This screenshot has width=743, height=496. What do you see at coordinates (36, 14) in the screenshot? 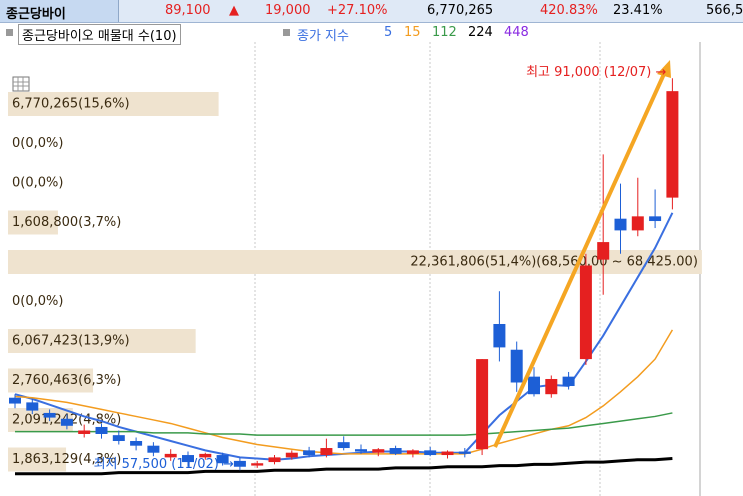
I see `stock-name: 종근당바이` at bounding box center [36, 14].